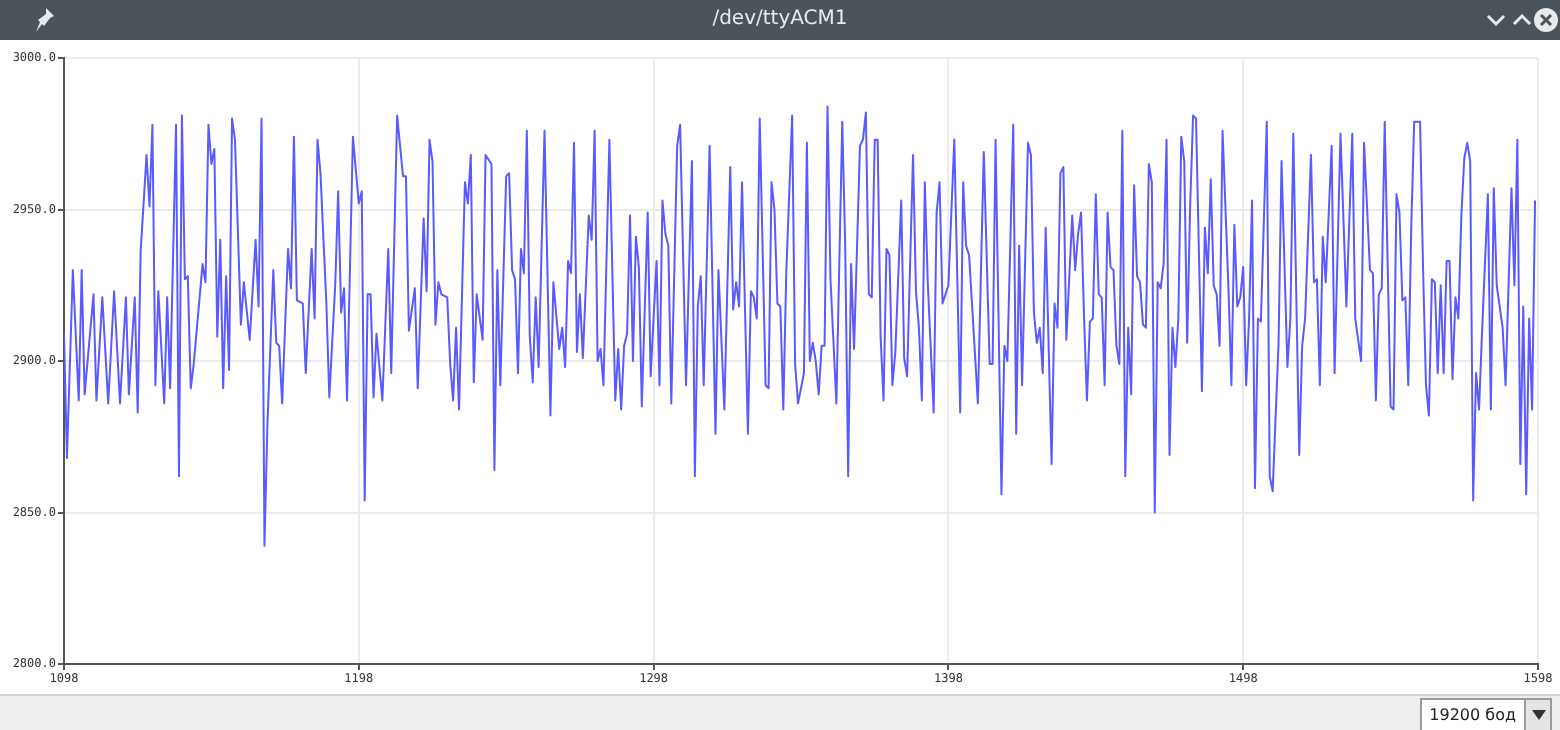 Image resolution: width=1560 pixels, height=730 pixels. I want to click on chart-title: /dev/ttyACM1, so click(780, 19).